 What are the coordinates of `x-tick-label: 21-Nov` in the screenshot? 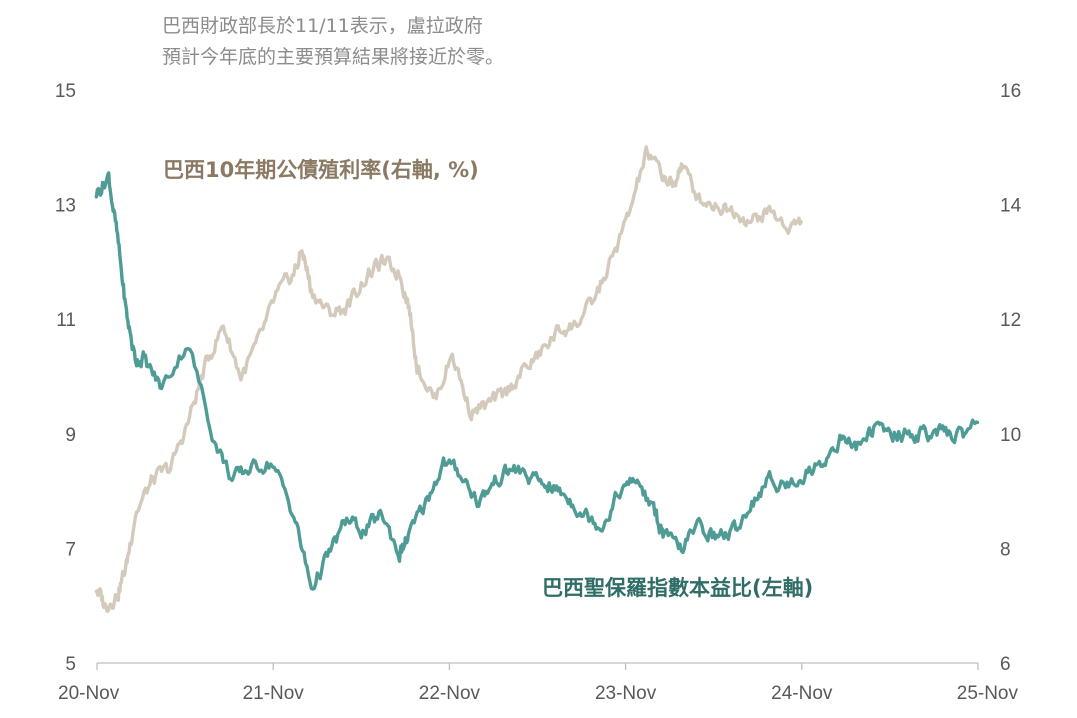 It's located at (274, 693).